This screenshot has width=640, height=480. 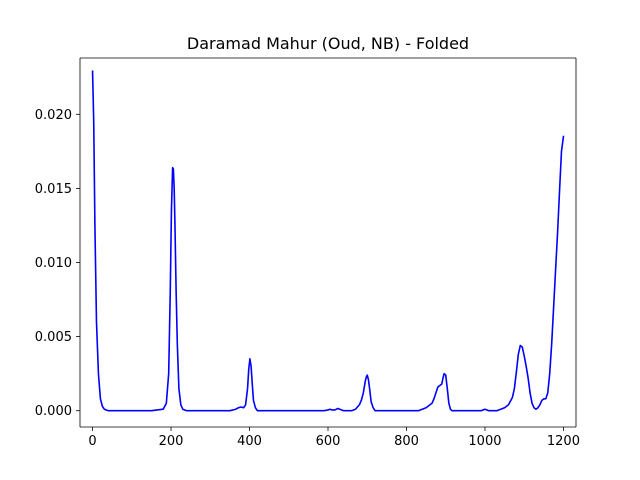 What do you see at coordinates (328, 43) in the screenshot?
I see `chart-title: Daramad Mahur (Oud, NB) - Folded` at bounding box center [328, 43].